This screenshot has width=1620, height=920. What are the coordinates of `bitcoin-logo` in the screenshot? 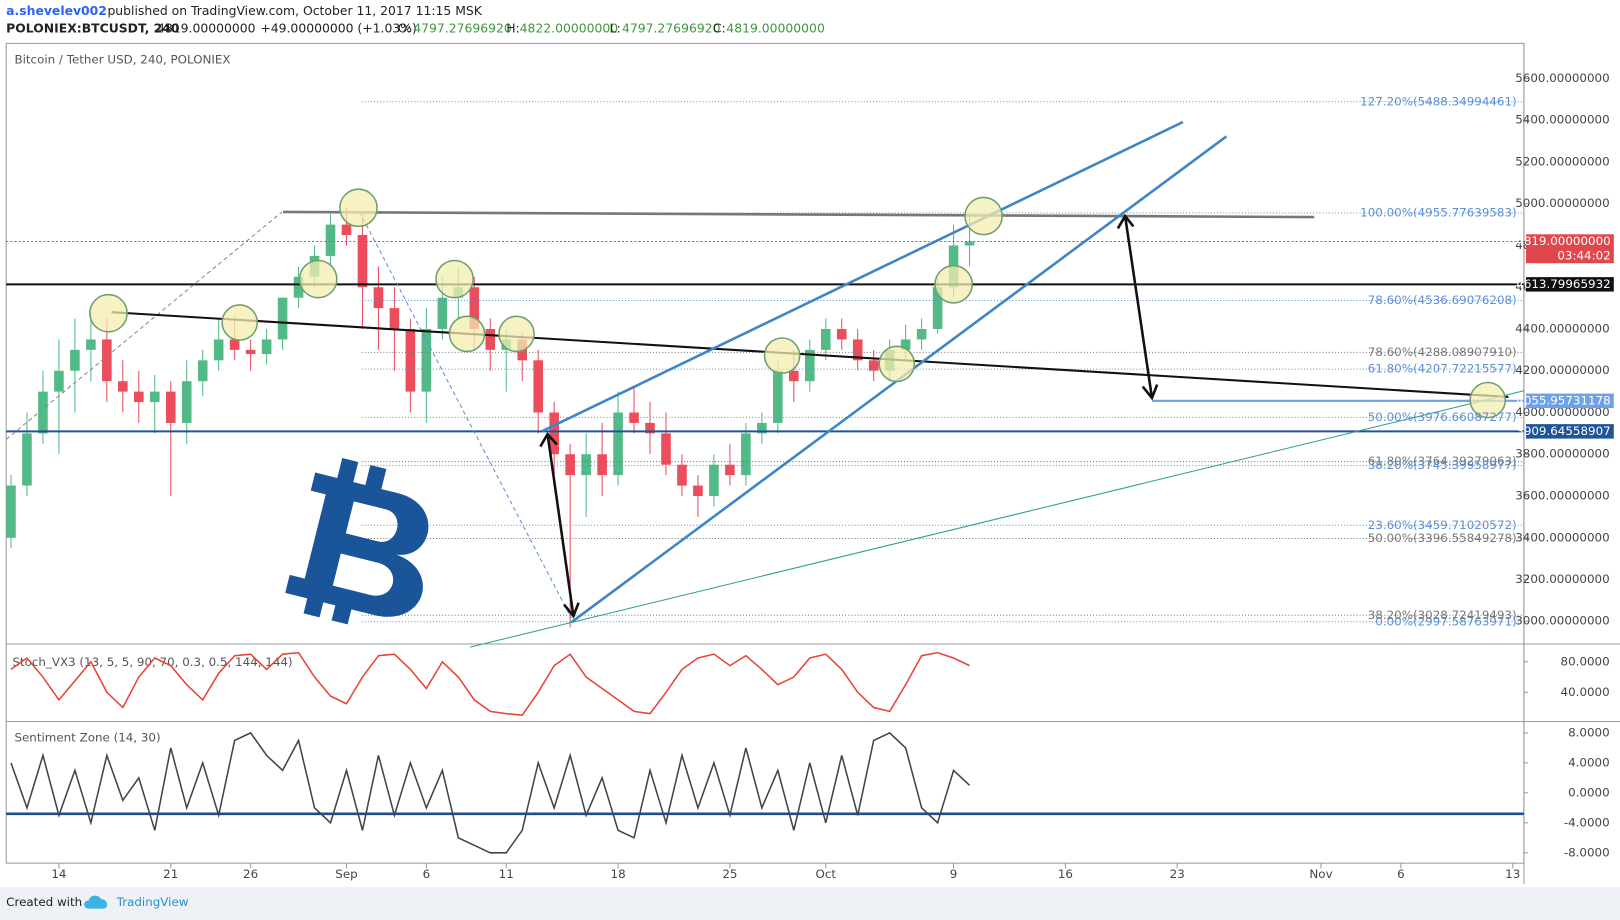 It's located at (357, 541).